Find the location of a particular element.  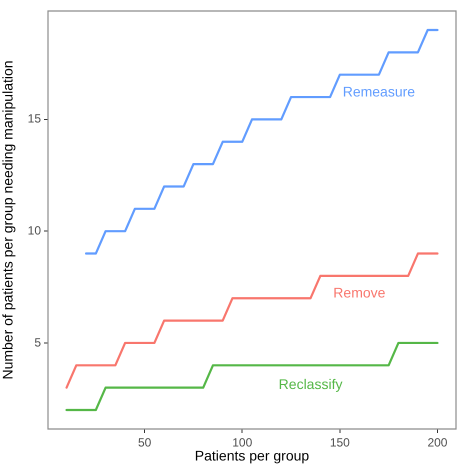

x-tick-label: 100 is located at coordinates (242, 443).